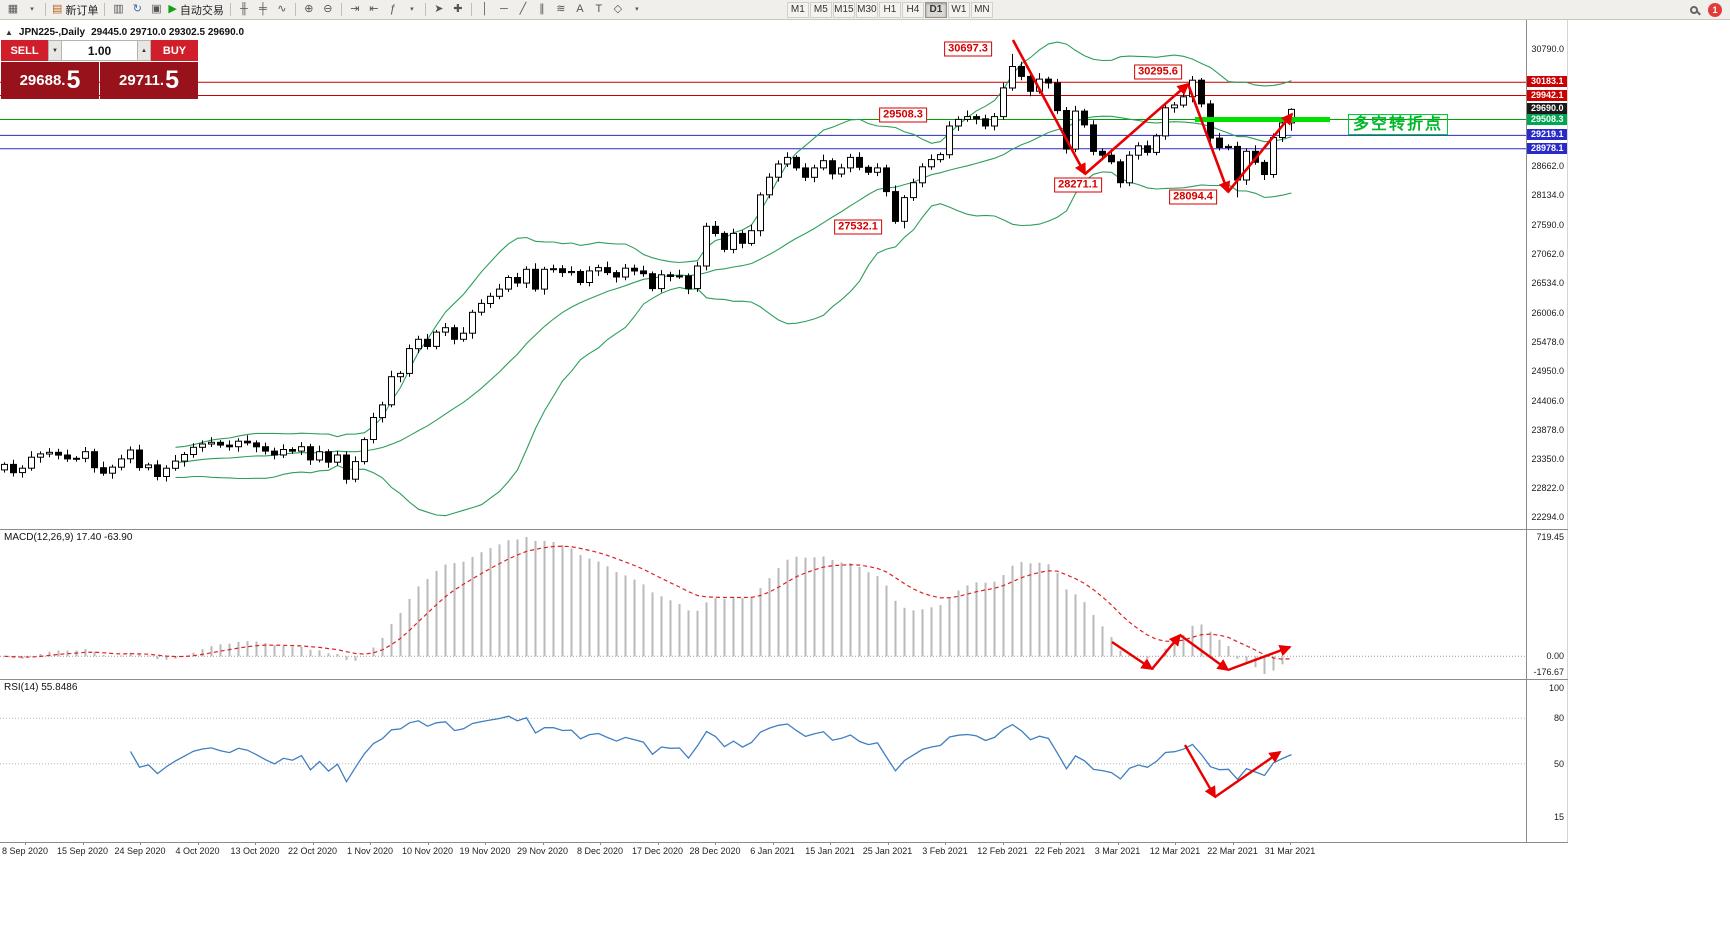  What do you see at coordinates (1548, 672) in the screenshot?
I see `axis-tick-label: -176.67` at bounding box center [1548, 672].